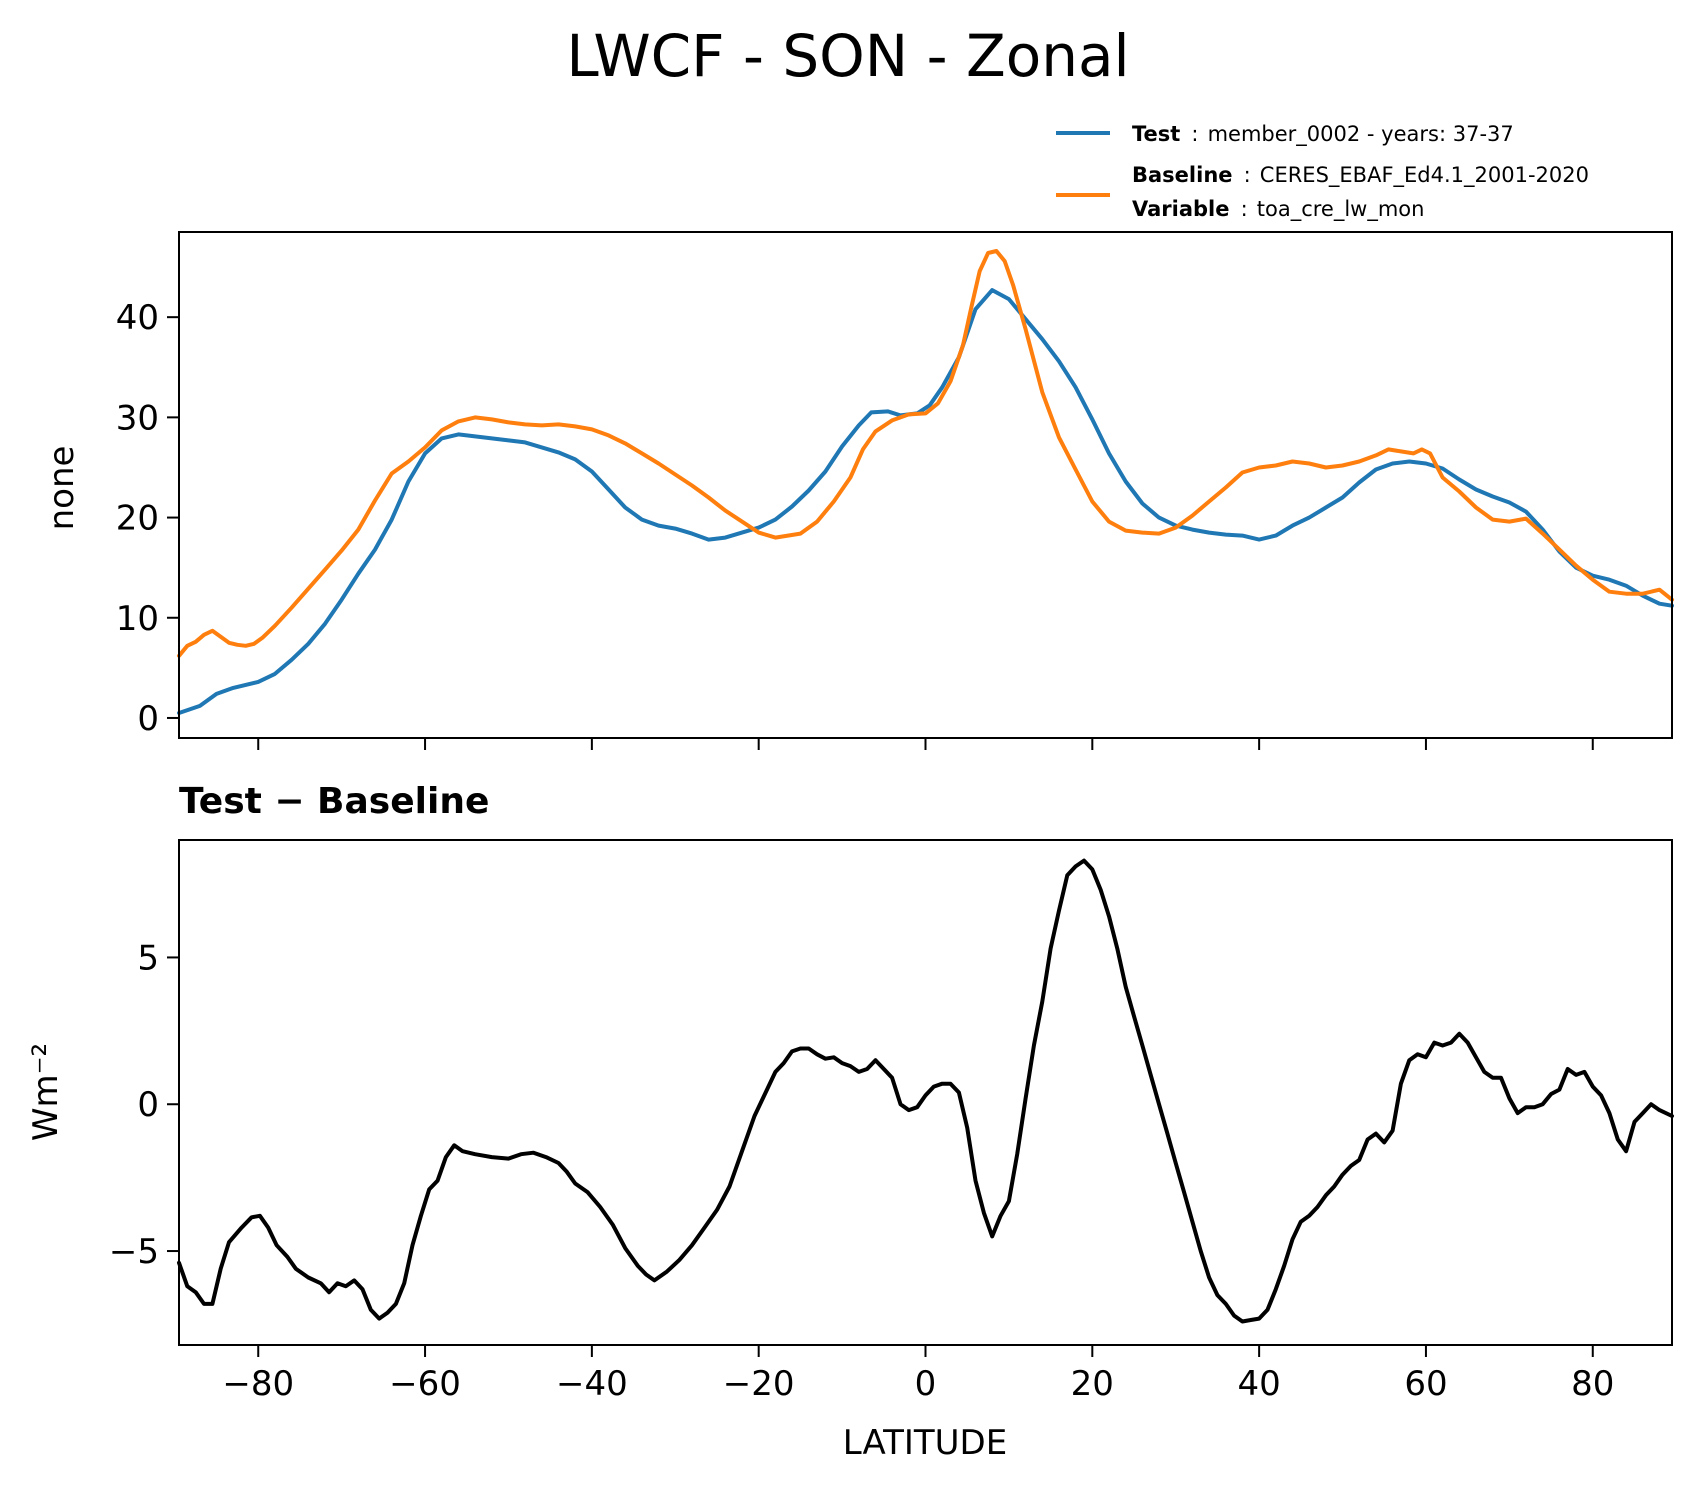 Image resolution: width=1696 pixels, height=1496 pixels. I want to click on x-axis-label: LATITUDE, so click(925, 1443).